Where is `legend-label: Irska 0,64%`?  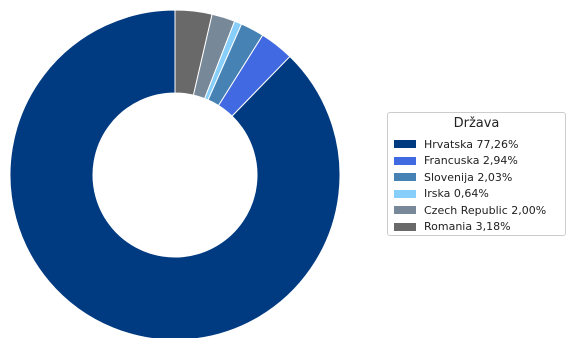 legend-label: Irska 0,64% is located at coordinates (456, 193).